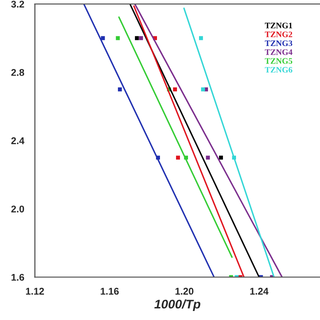 This screenshot has width=320, height=320. What do you see at coordinates (278, 61) in the screenshot?
I see `text: TZNG5` at bounding box center [278, 61].